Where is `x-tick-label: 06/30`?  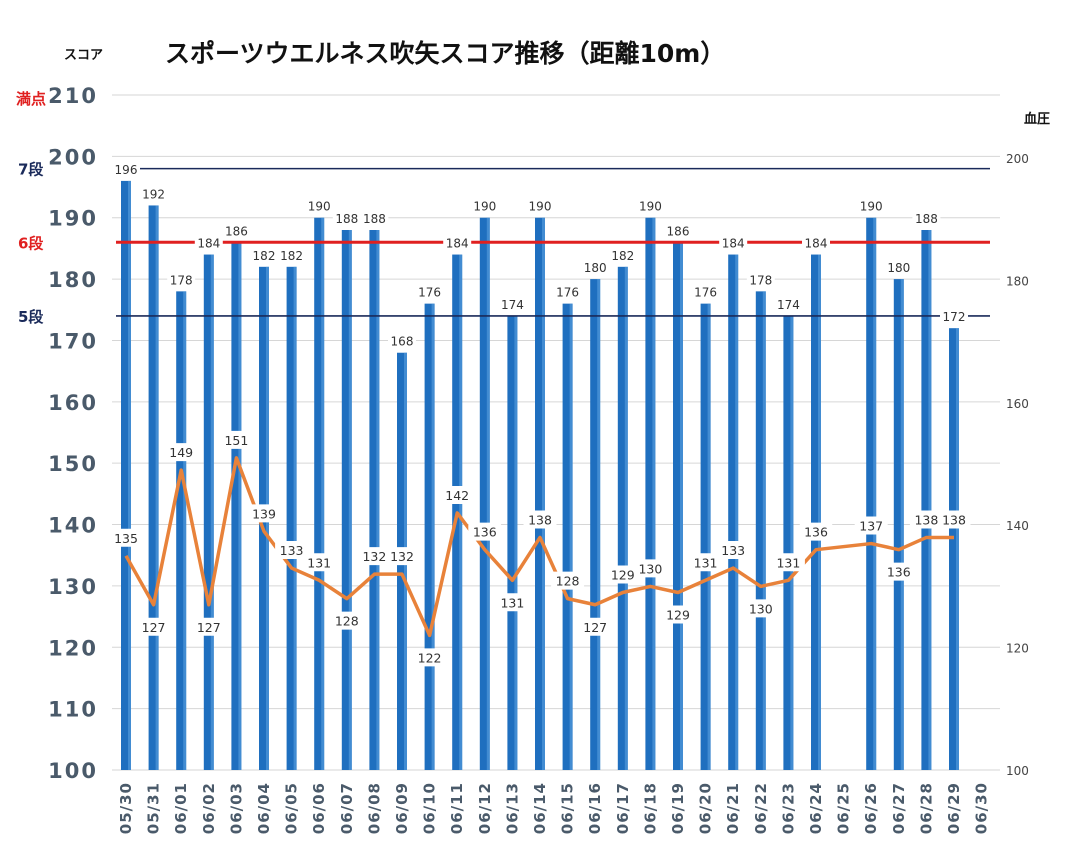 x-tick-label: 06/30 is located at coordinates (982, 808).